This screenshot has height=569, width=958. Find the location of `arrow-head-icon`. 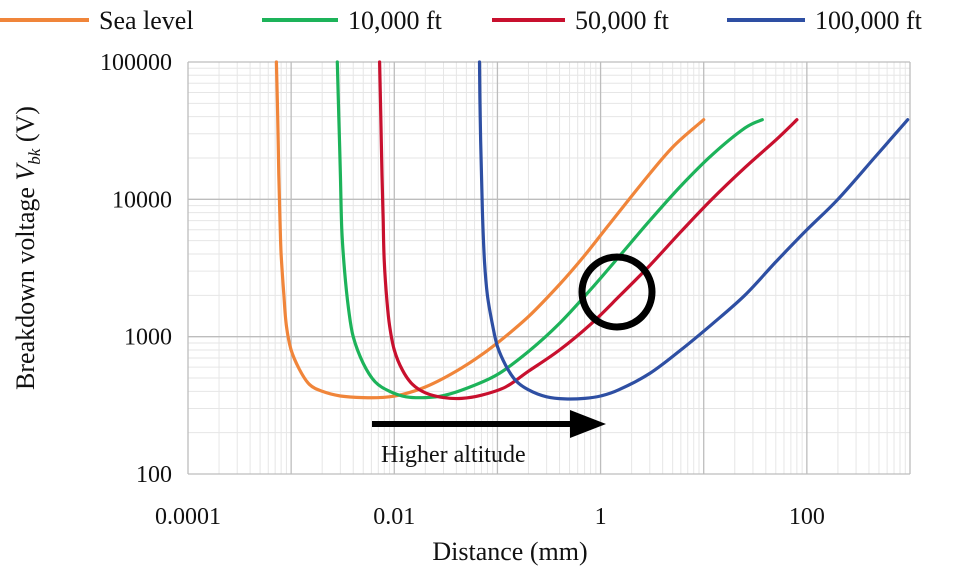

arrow-head-icon is located at coordinates (588, 424).